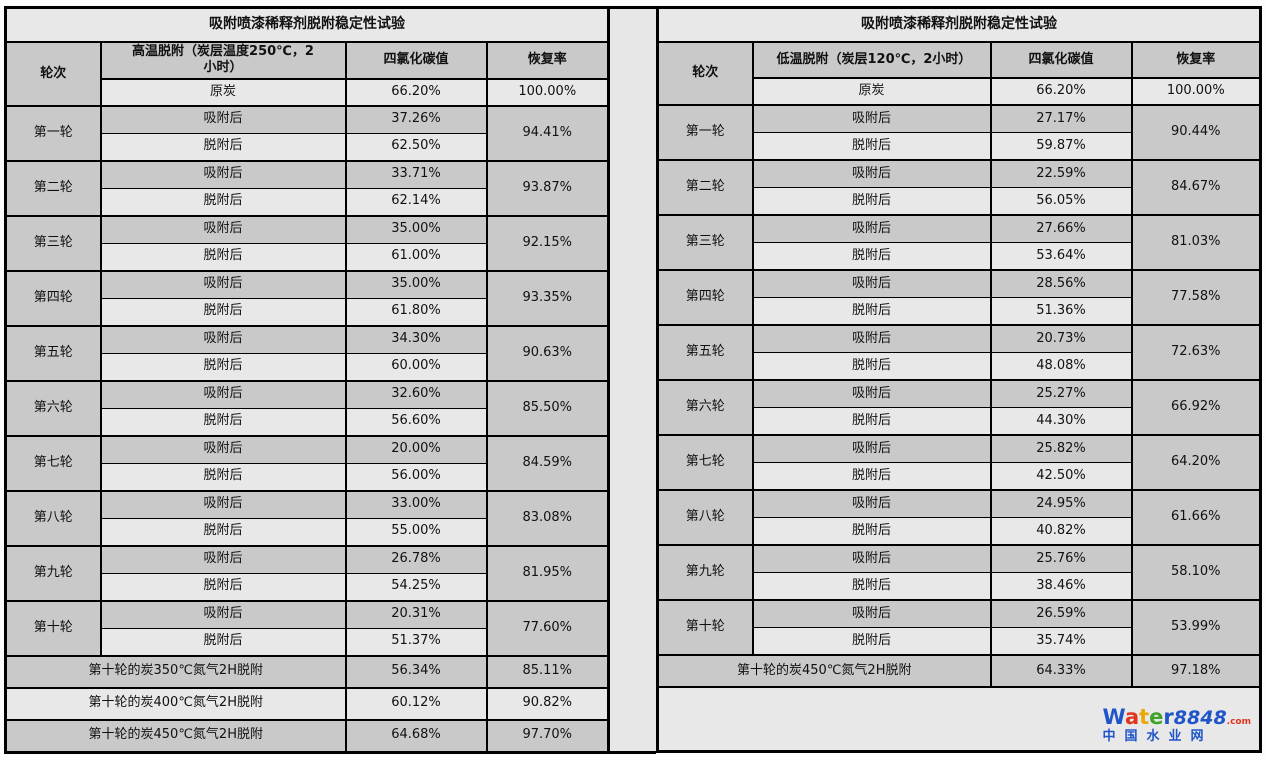 This screenshot has width=1266, height=760. I want to click on round-label: 第二轮, so click(53, 188).